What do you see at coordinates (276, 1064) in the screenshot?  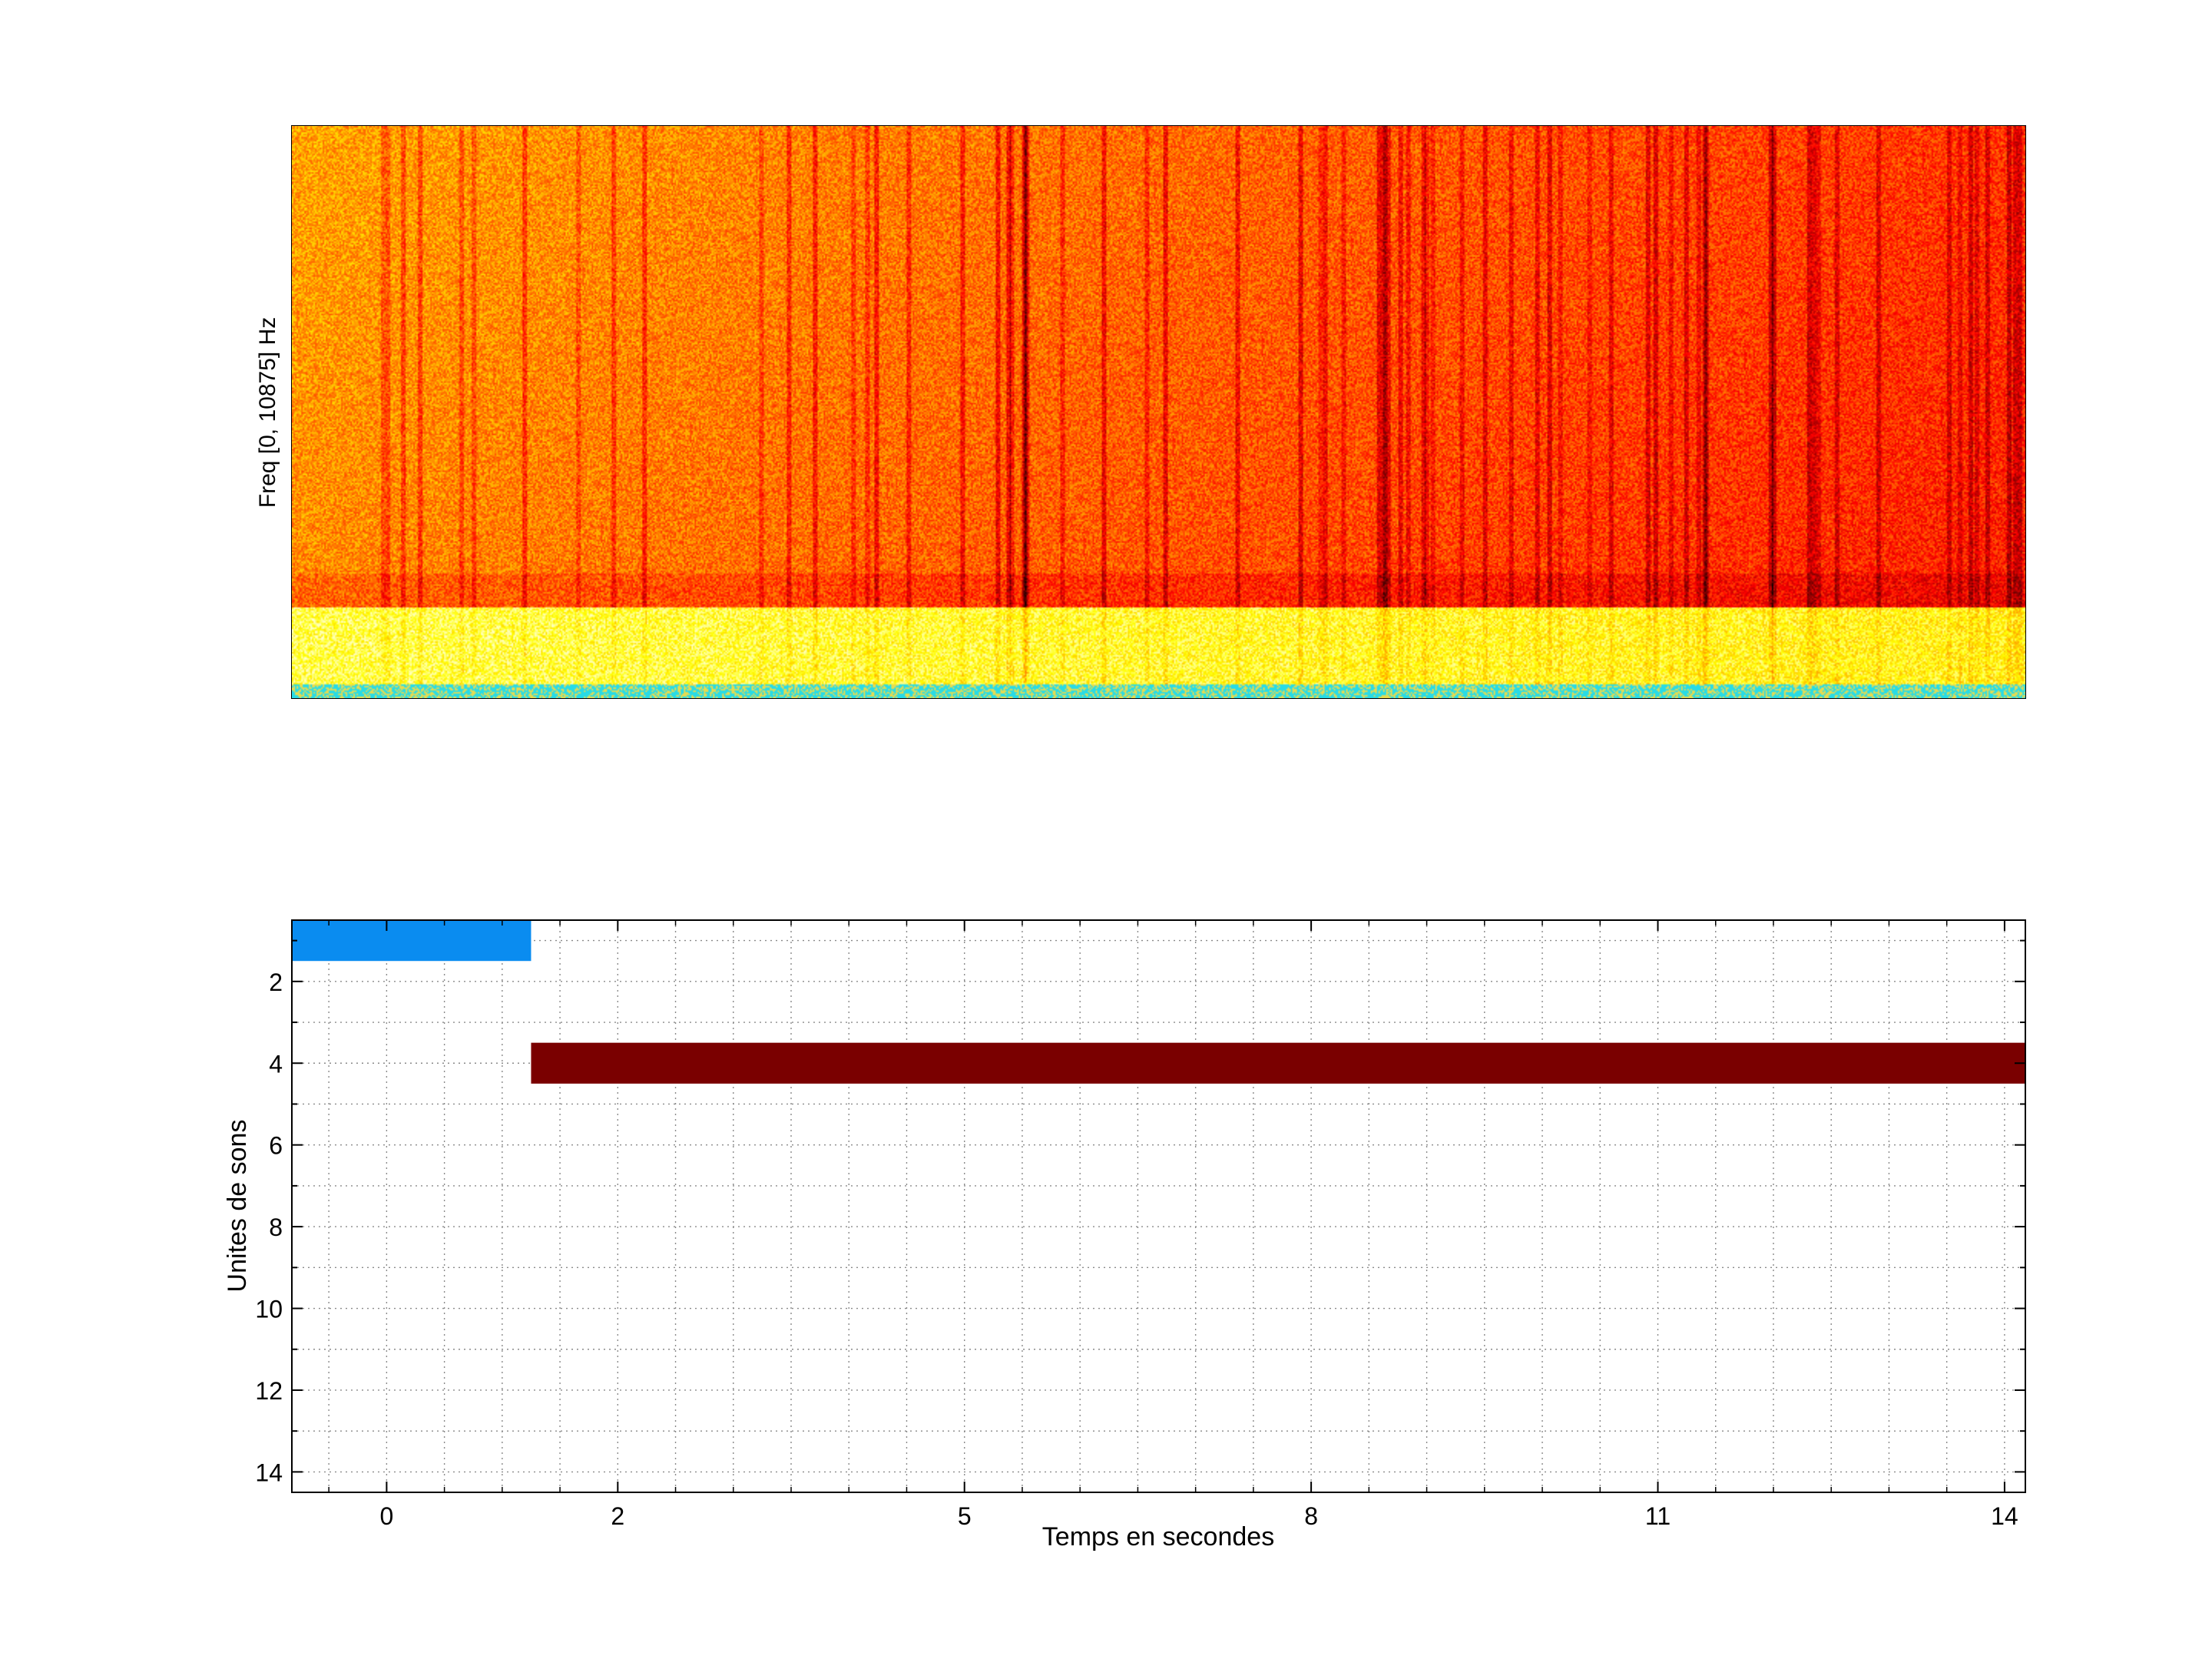 I see `units-y-tick-label: 4` at bounding box center [276, 1064].